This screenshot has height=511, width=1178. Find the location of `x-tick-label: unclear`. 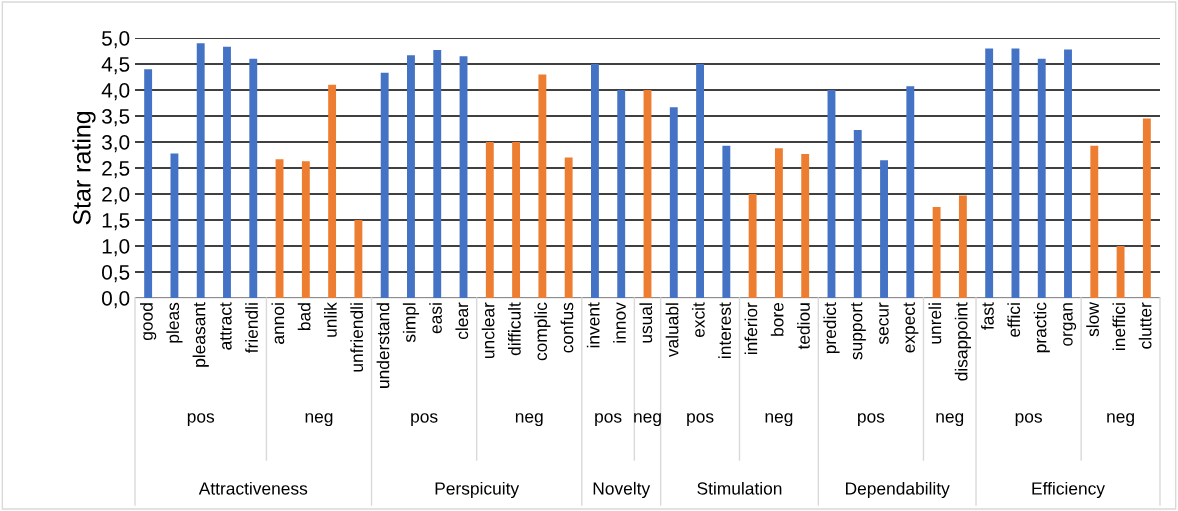

x-tick-label: unclear is located at coordinates (488, 330).